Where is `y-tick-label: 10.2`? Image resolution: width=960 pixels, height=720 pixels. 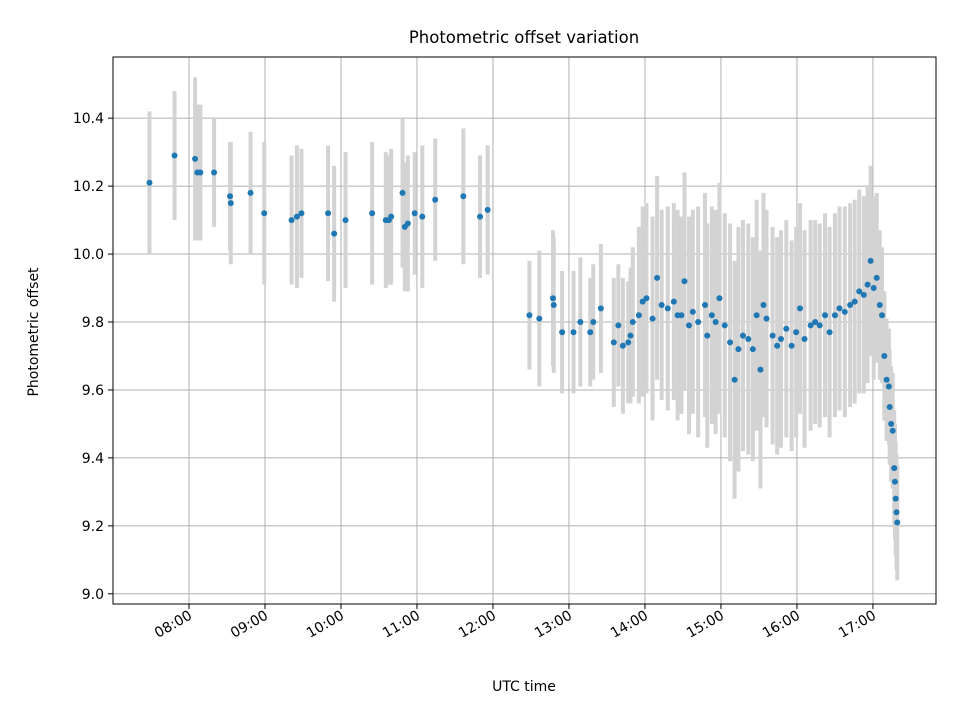 y-tick-label: 10.2 is located at coordinates (88, 187).